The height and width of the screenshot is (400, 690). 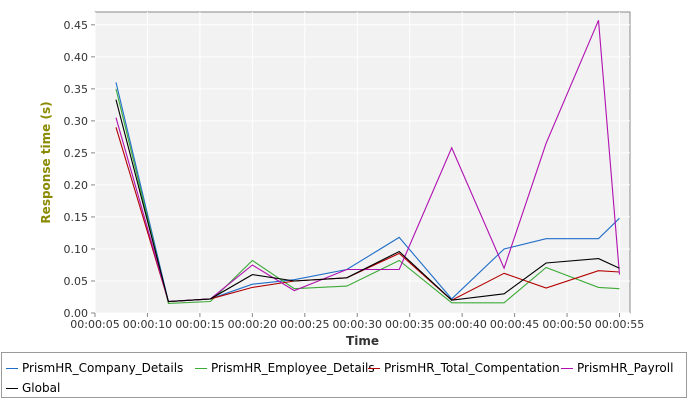 I want to click on y-tick-label: 0.35, so click(x=76, y=89).